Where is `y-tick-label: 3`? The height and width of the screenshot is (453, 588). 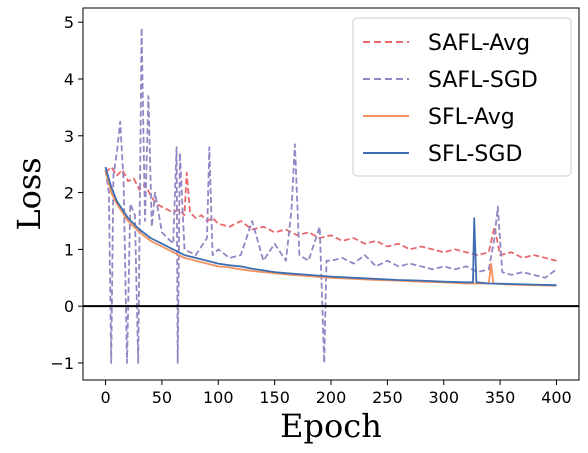
y-tick-label: 3 is located at coordinates (69, 136).